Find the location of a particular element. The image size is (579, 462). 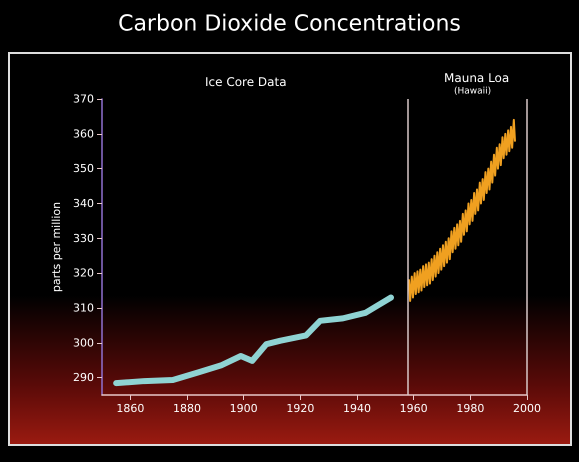

line-series is located at coordinates (462, 210).